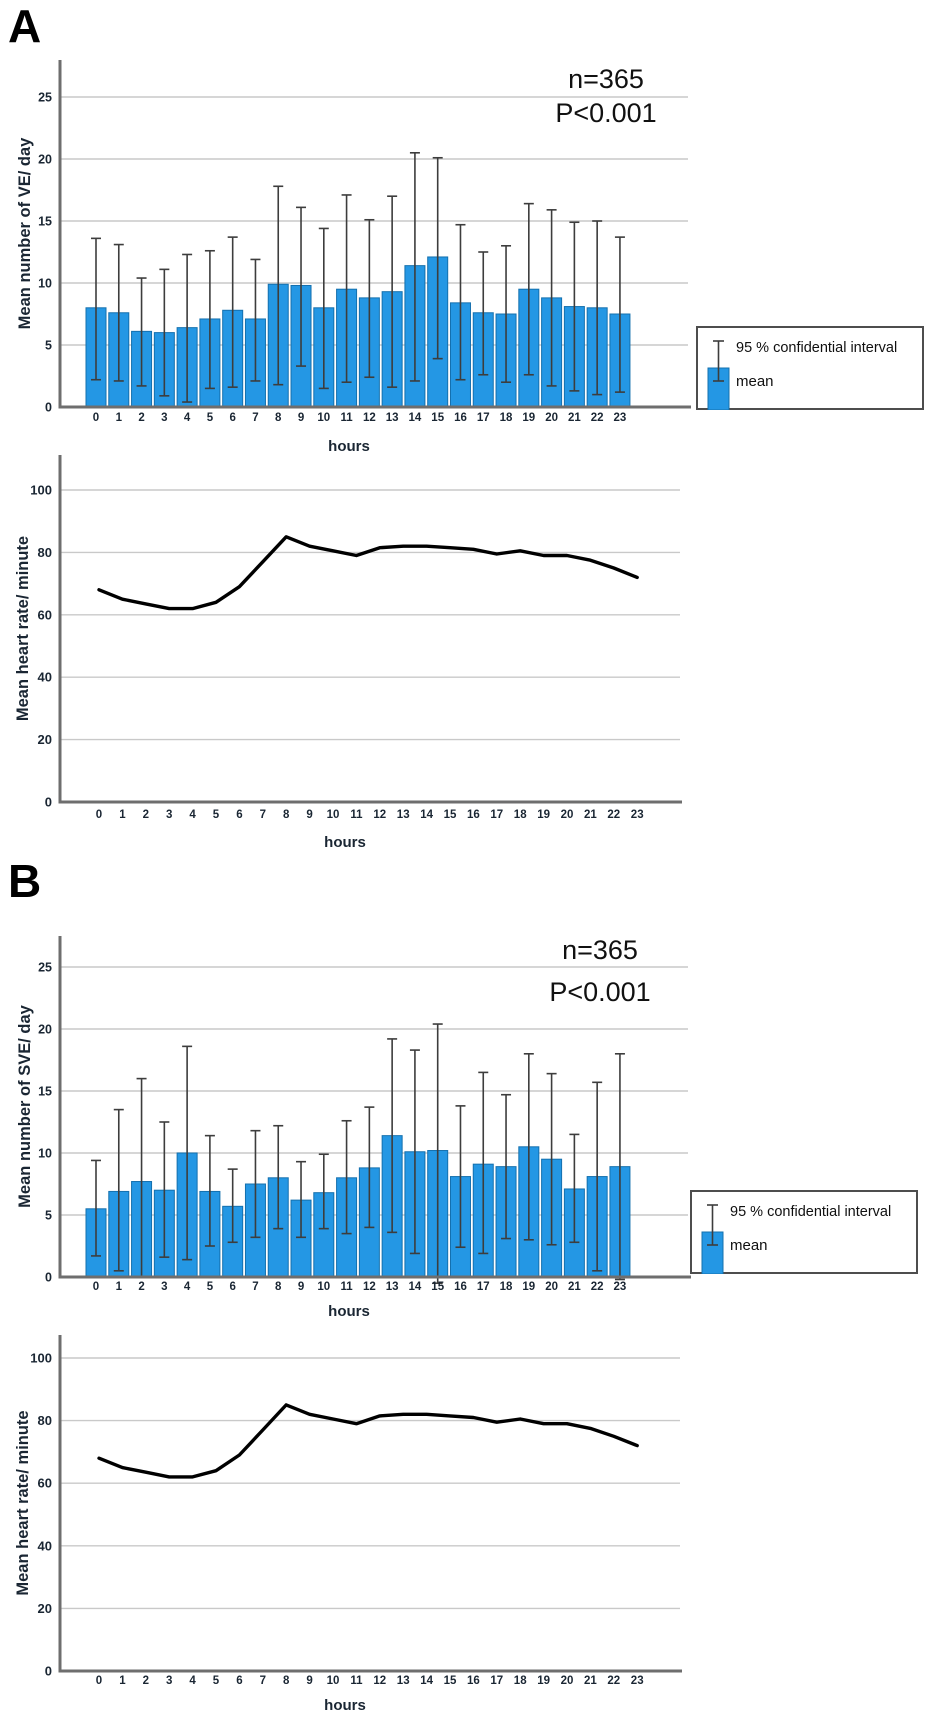 Image resolution: width=925 pixels, height=1719 pixels. I want to click on y-tick-label: 80, so click(45, 552).